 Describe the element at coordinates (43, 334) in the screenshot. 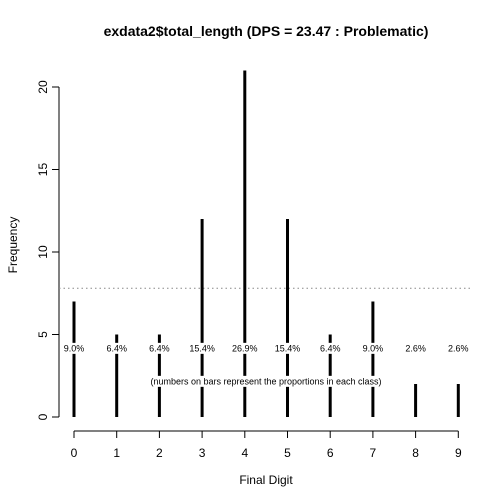

I see `y-tick-label: 5` at that location.